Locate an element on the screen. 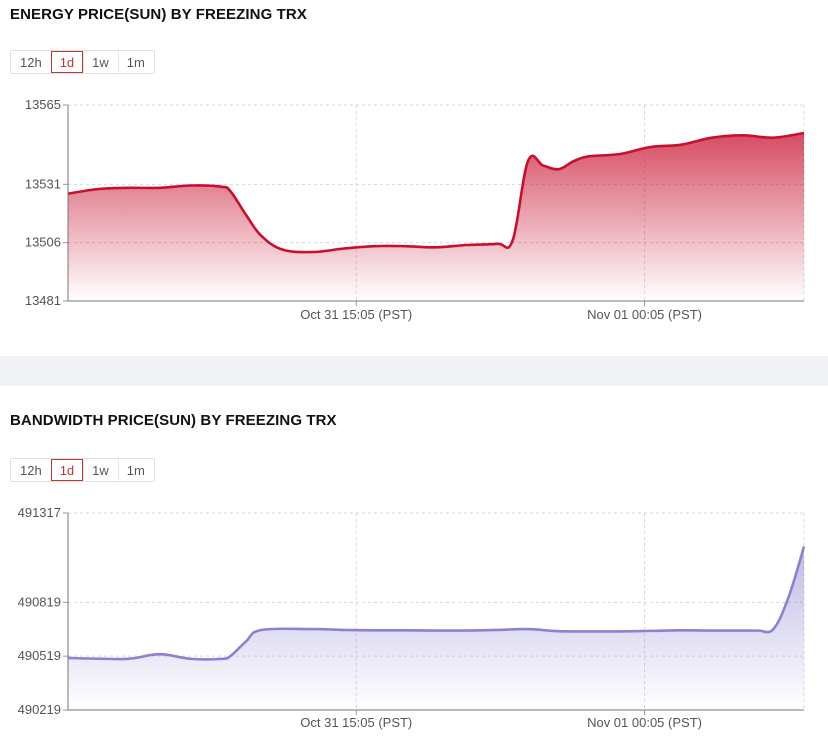  y-tick-label: 13481 is located at coordinates (43, 300).